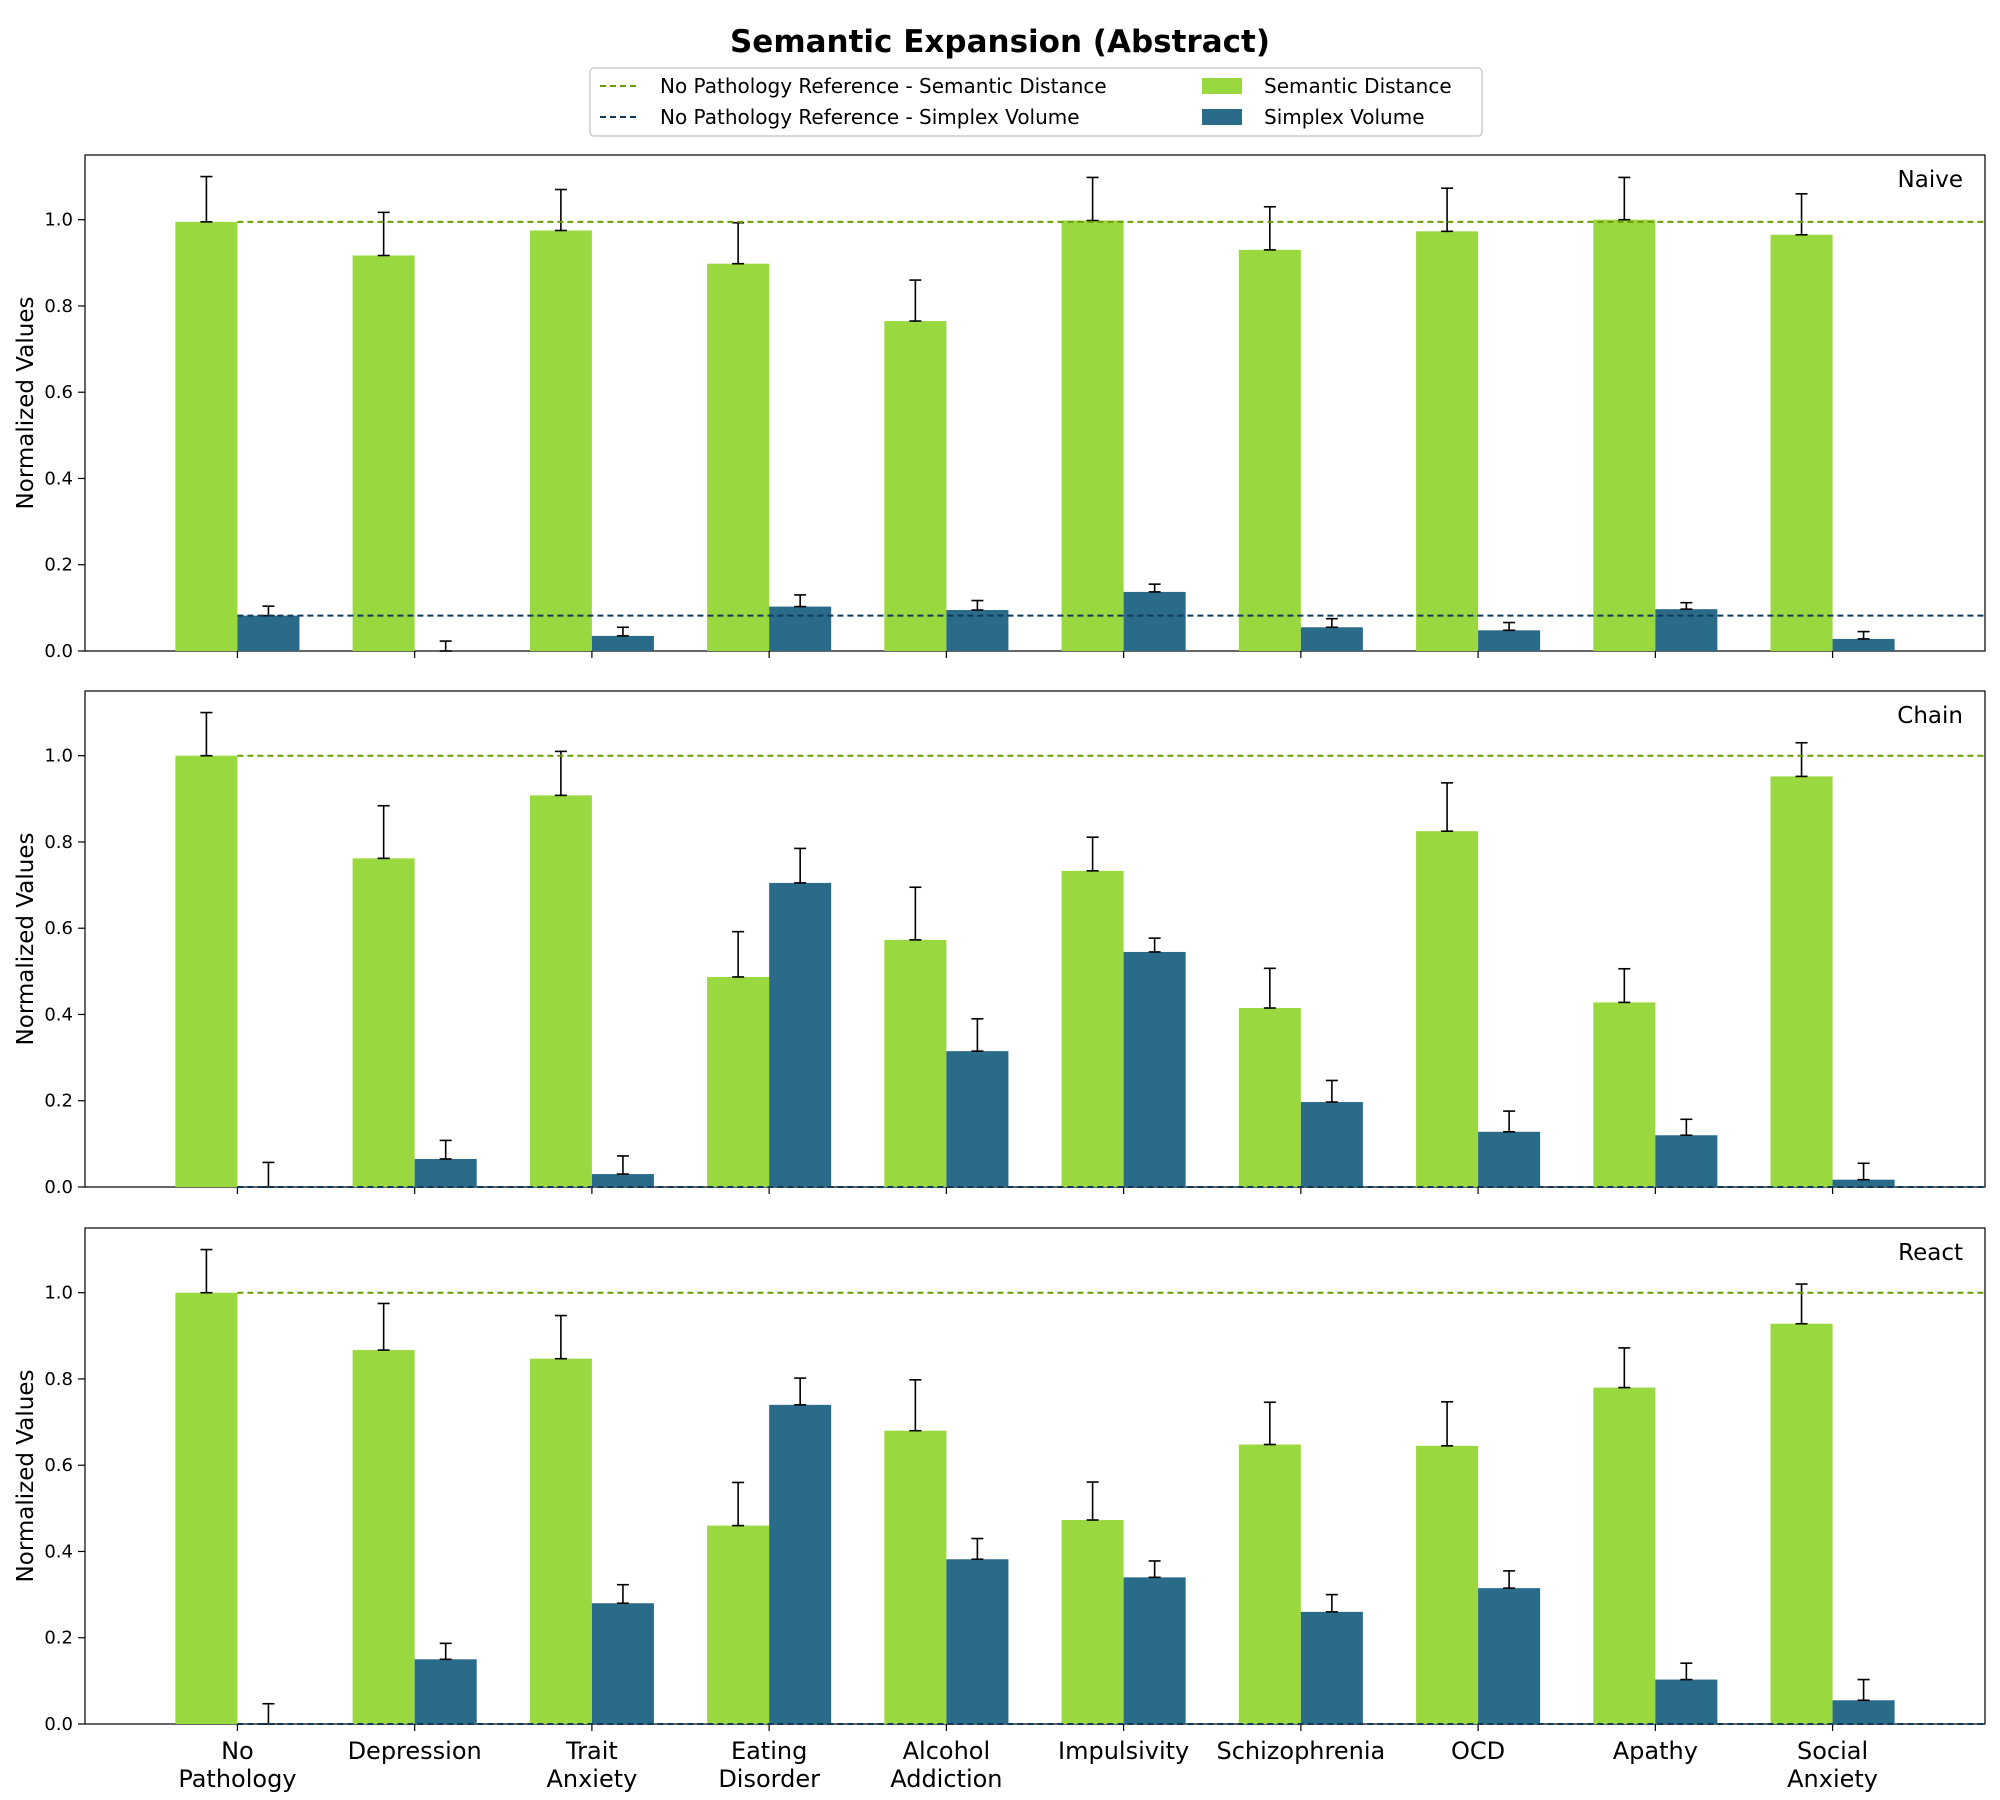  Describe the element at coordinates (415, 1751) in the screenshot. I see `x-category-label: Depression` at that location.